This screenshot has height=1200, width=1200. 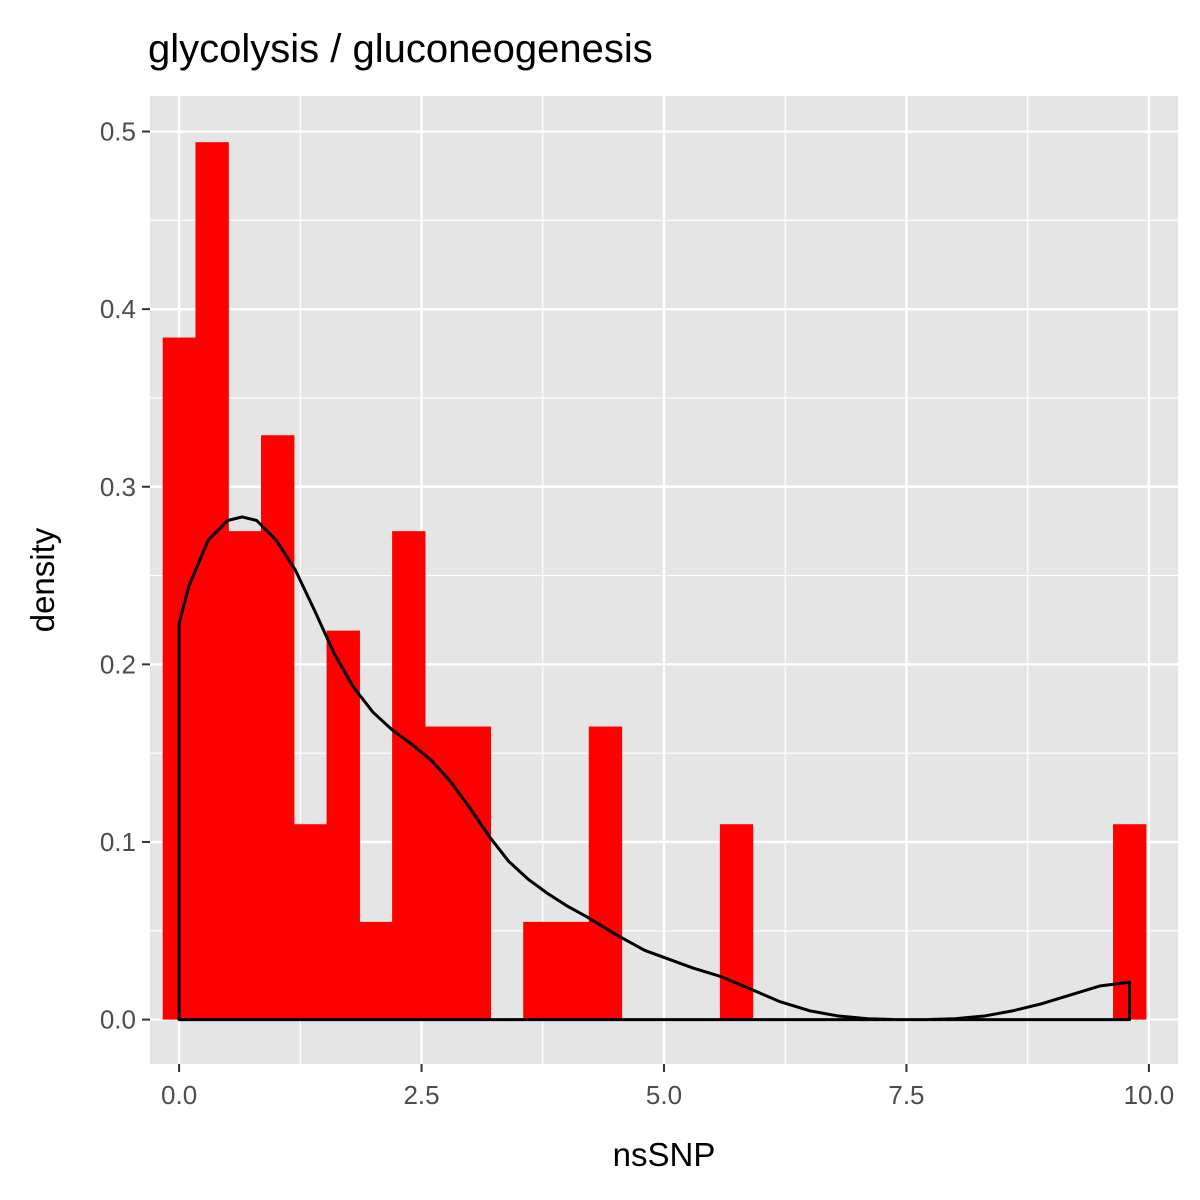 I want to click on chart-title: glycolysis / gluconeogenesis, so click(x=400, y=49).